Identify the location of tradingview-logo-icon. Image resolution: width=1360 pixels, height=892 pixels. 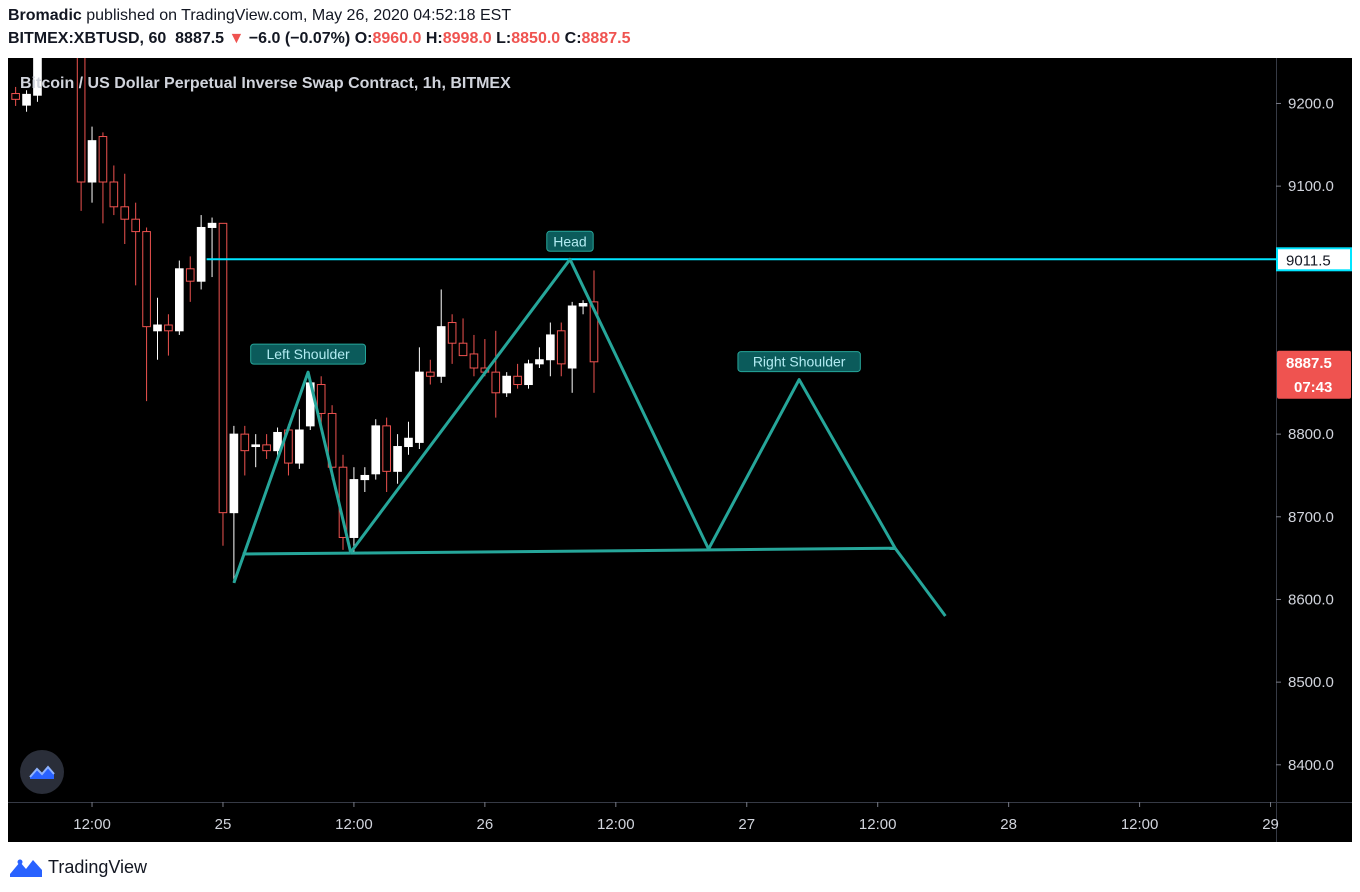
(26, 867).